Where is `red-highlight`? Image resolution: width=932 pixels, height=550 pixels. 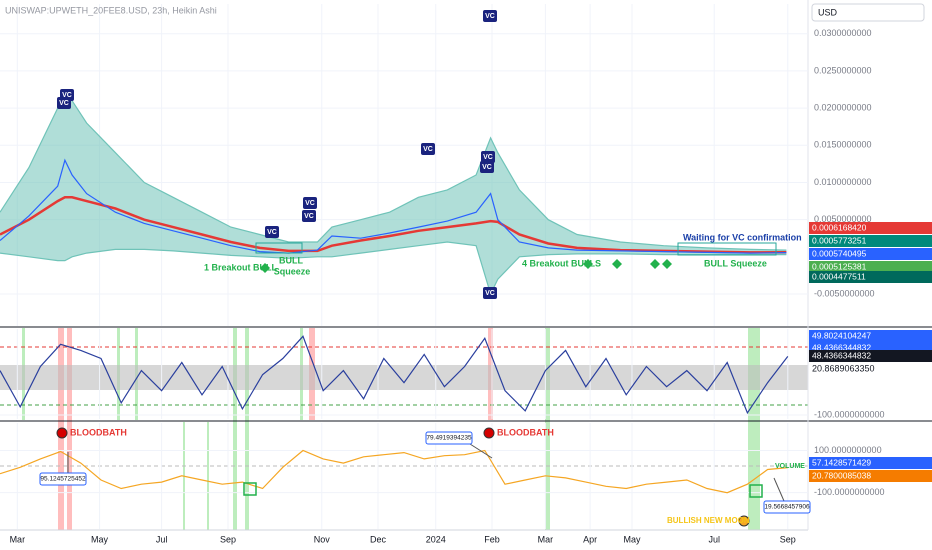
red-highlight is located at coordinates (69, 429).